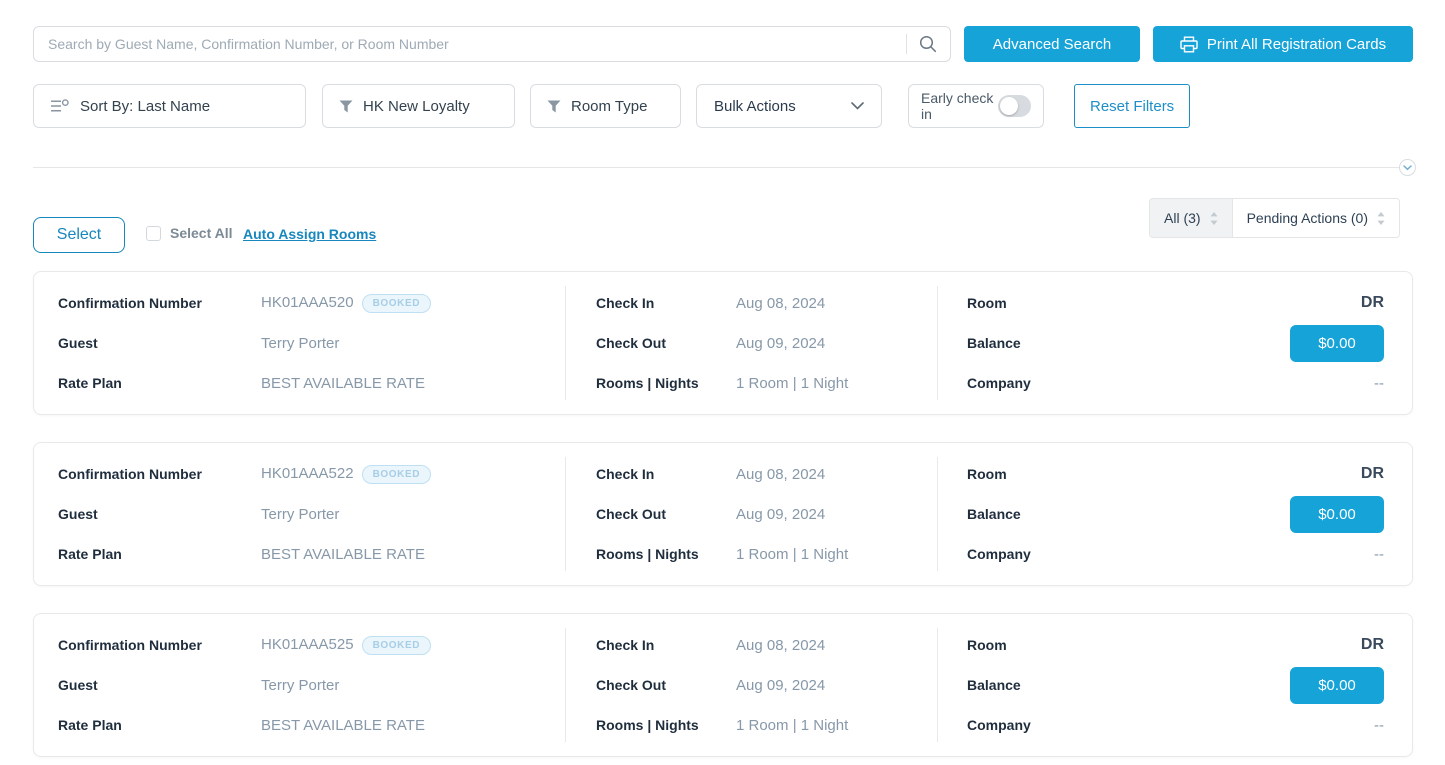  I want to click on confirmation-number-value: HK01AAA525, so click(307, 644).